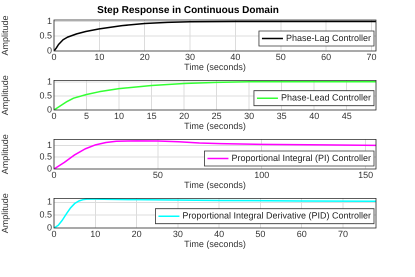  Describe the element at coordinates (262, 175) in the screenshot. I see `x-tick-label: 100` at that location.